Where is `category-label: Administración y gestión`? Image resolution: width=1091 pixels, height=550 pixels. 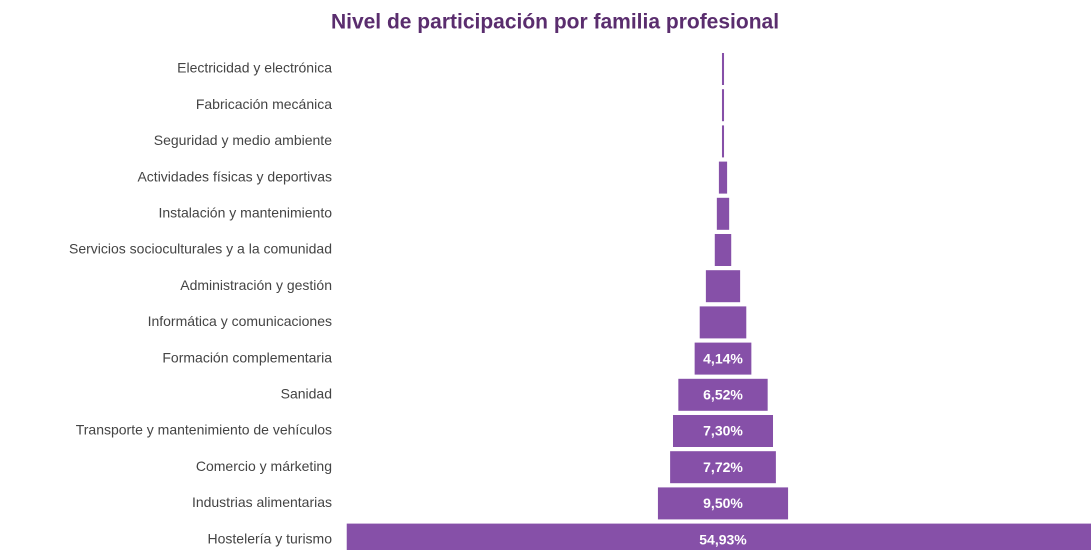 category-label: Administración y gestión is located at coordinates (256, 285).